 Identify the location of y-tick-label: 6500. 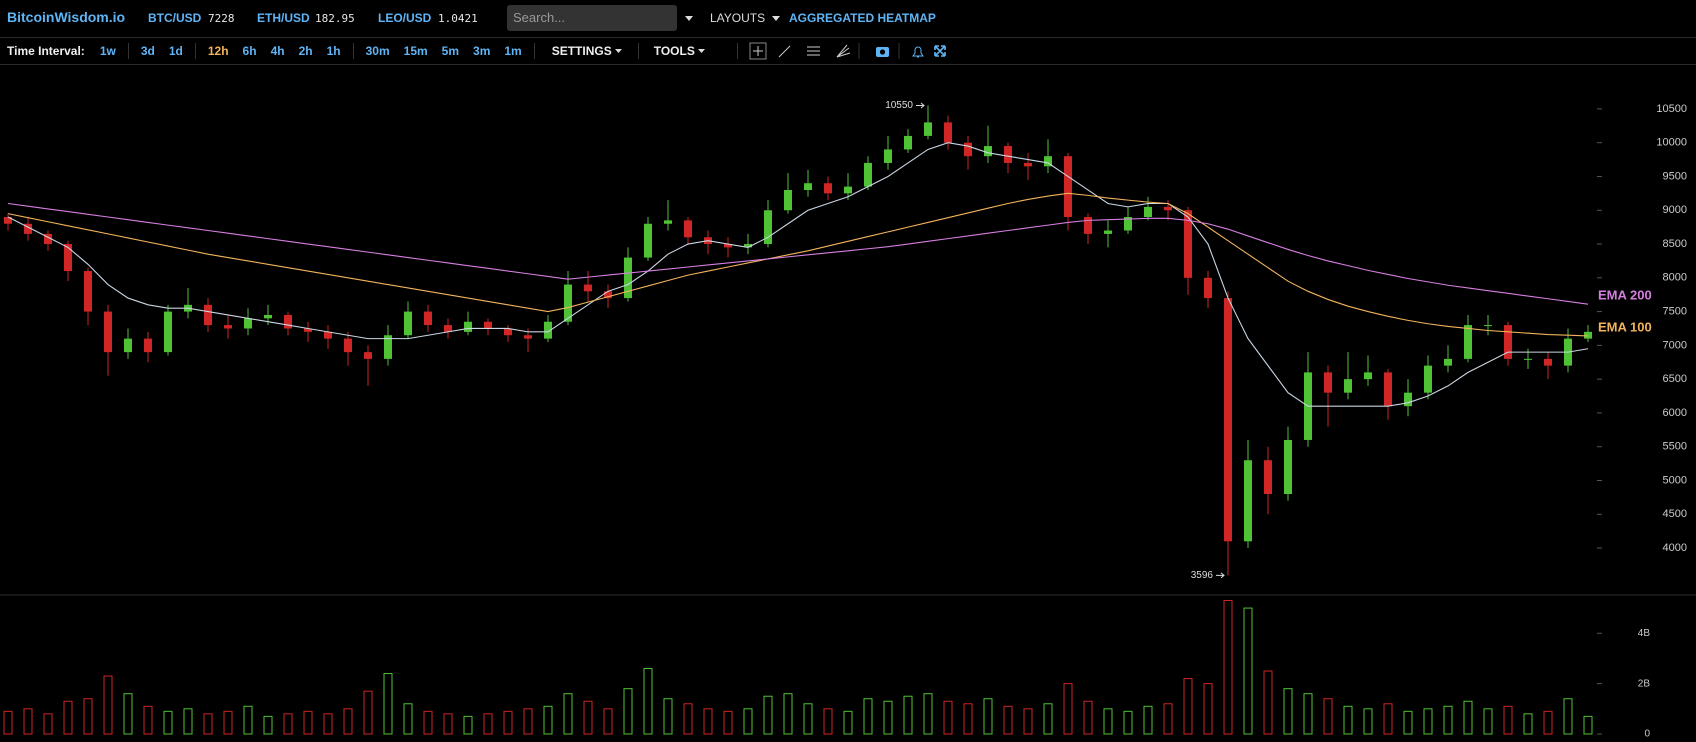
(1675, 379).